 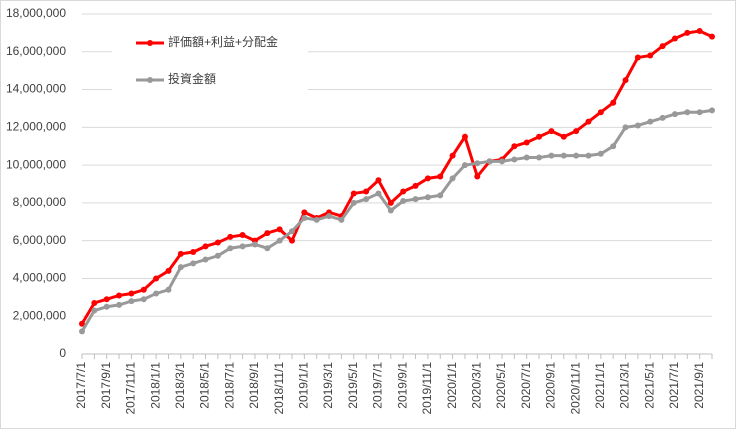 What do you see at coordinates (328, 385) in the screenshot?
I see `x-tick-label: 2019/3/1` at bounding box center [328, 385].